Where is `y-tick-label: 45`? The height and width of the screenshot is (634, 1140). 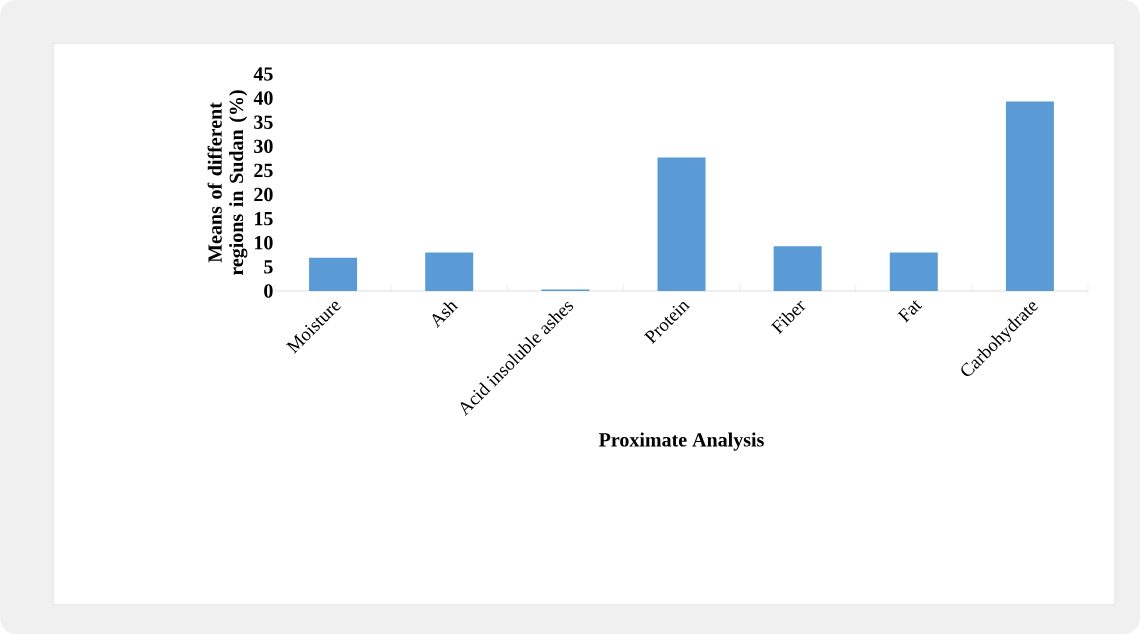 y-tick-label: 45 is located at coordinates (263, 74).